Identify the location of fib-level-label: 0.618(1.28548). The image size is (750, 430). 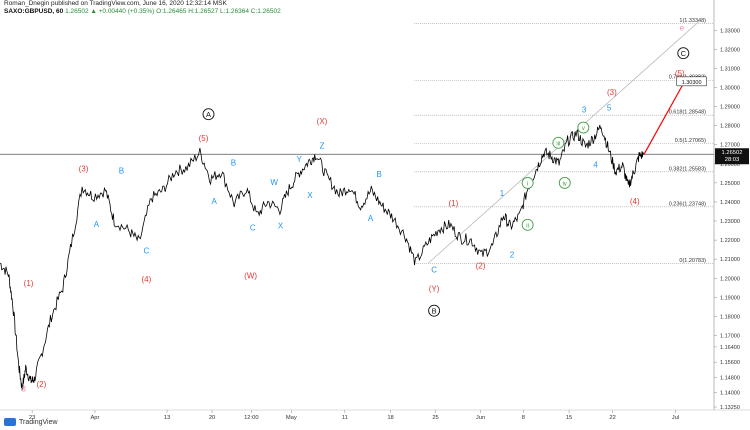
(687, 113).